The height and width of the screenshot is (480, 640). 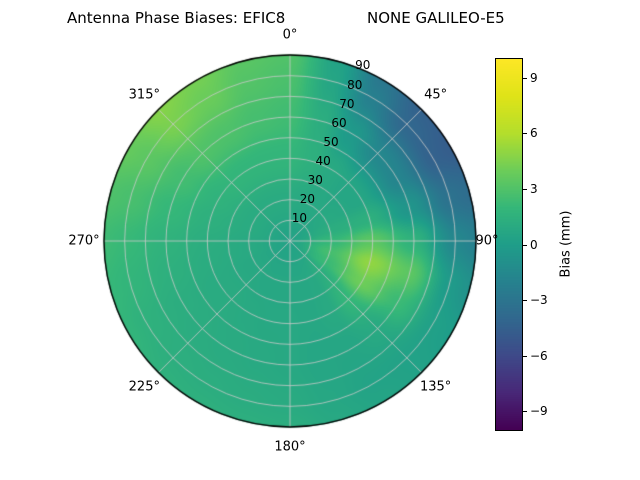 I want to click on colorbar-gradient, so click(x=509, y=244).